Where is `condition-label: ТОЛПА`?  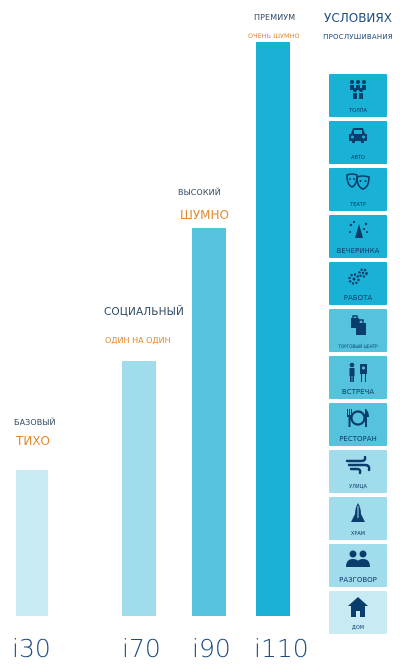 condition-label: ТОЛПА is located at coordinates (358, 111).